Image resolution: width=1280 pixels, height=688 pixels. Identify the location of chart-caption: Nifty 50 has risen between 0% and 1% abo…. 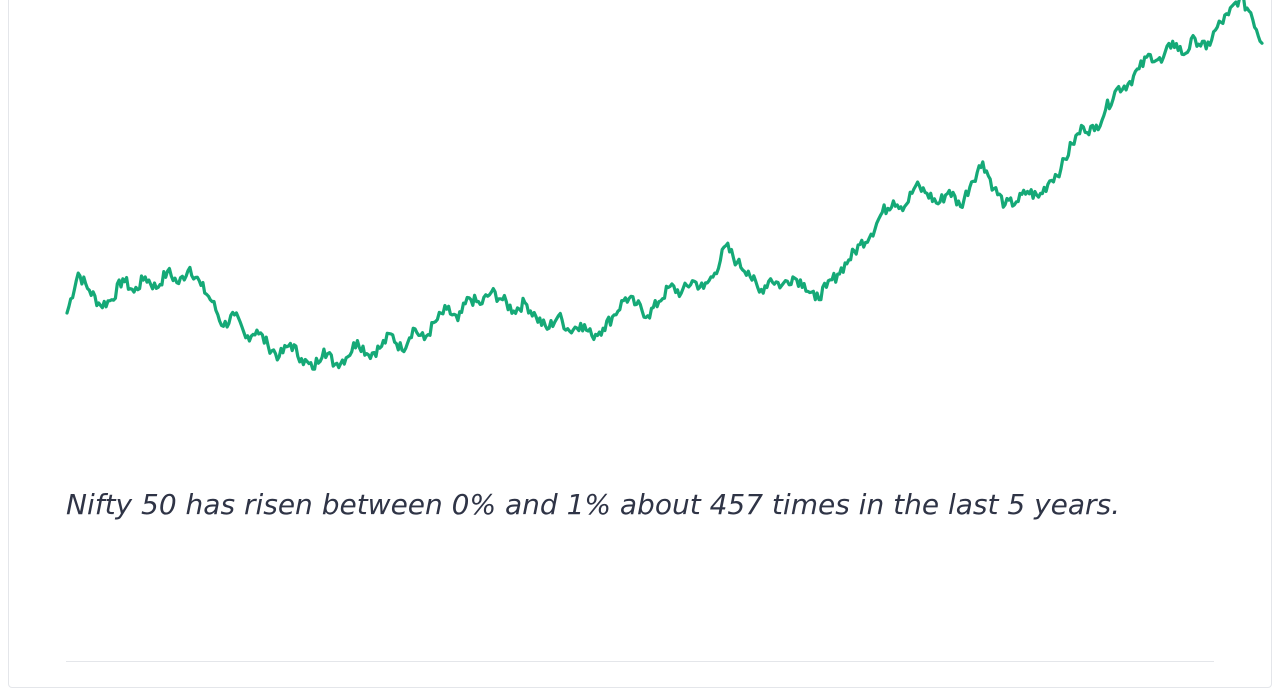
(593, 504).